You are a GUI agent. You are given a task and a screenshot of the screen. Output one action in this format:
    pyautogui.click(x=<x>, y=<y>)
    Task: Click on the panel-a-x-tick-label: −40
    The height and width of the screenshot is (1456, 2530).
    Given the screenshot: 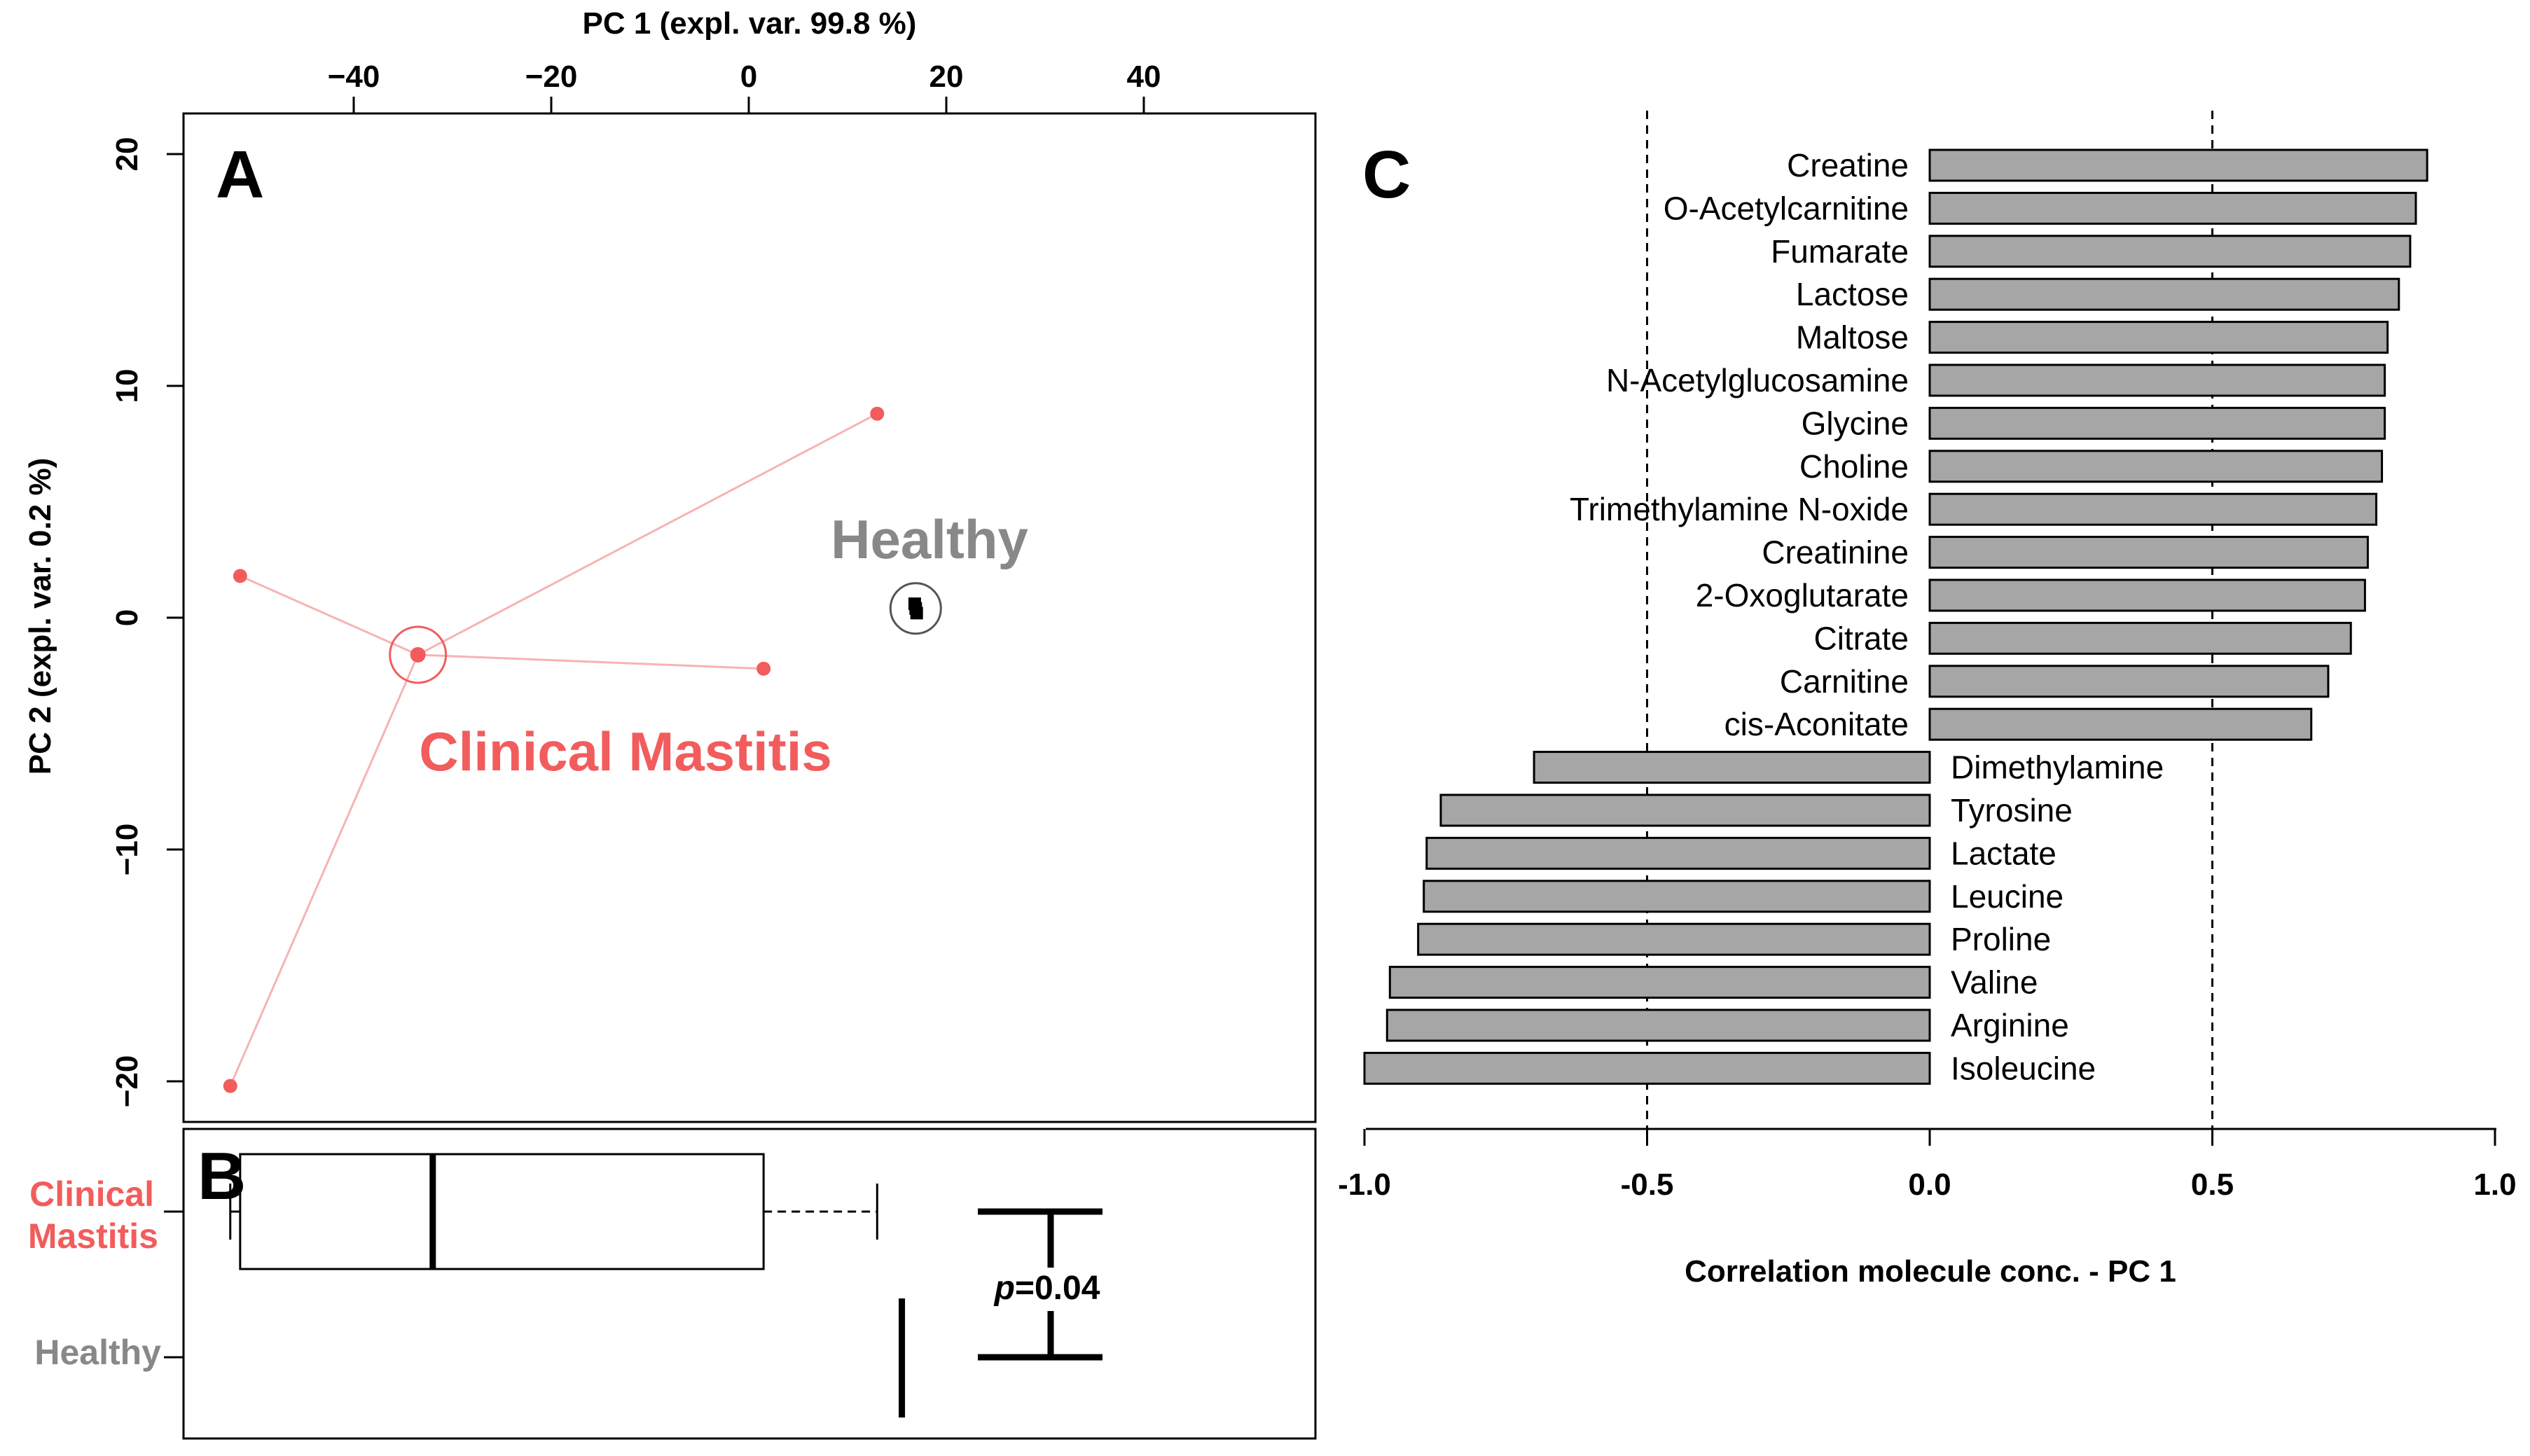 What is the action you would take?
    pyautogui.click(x=354, y=77)
    